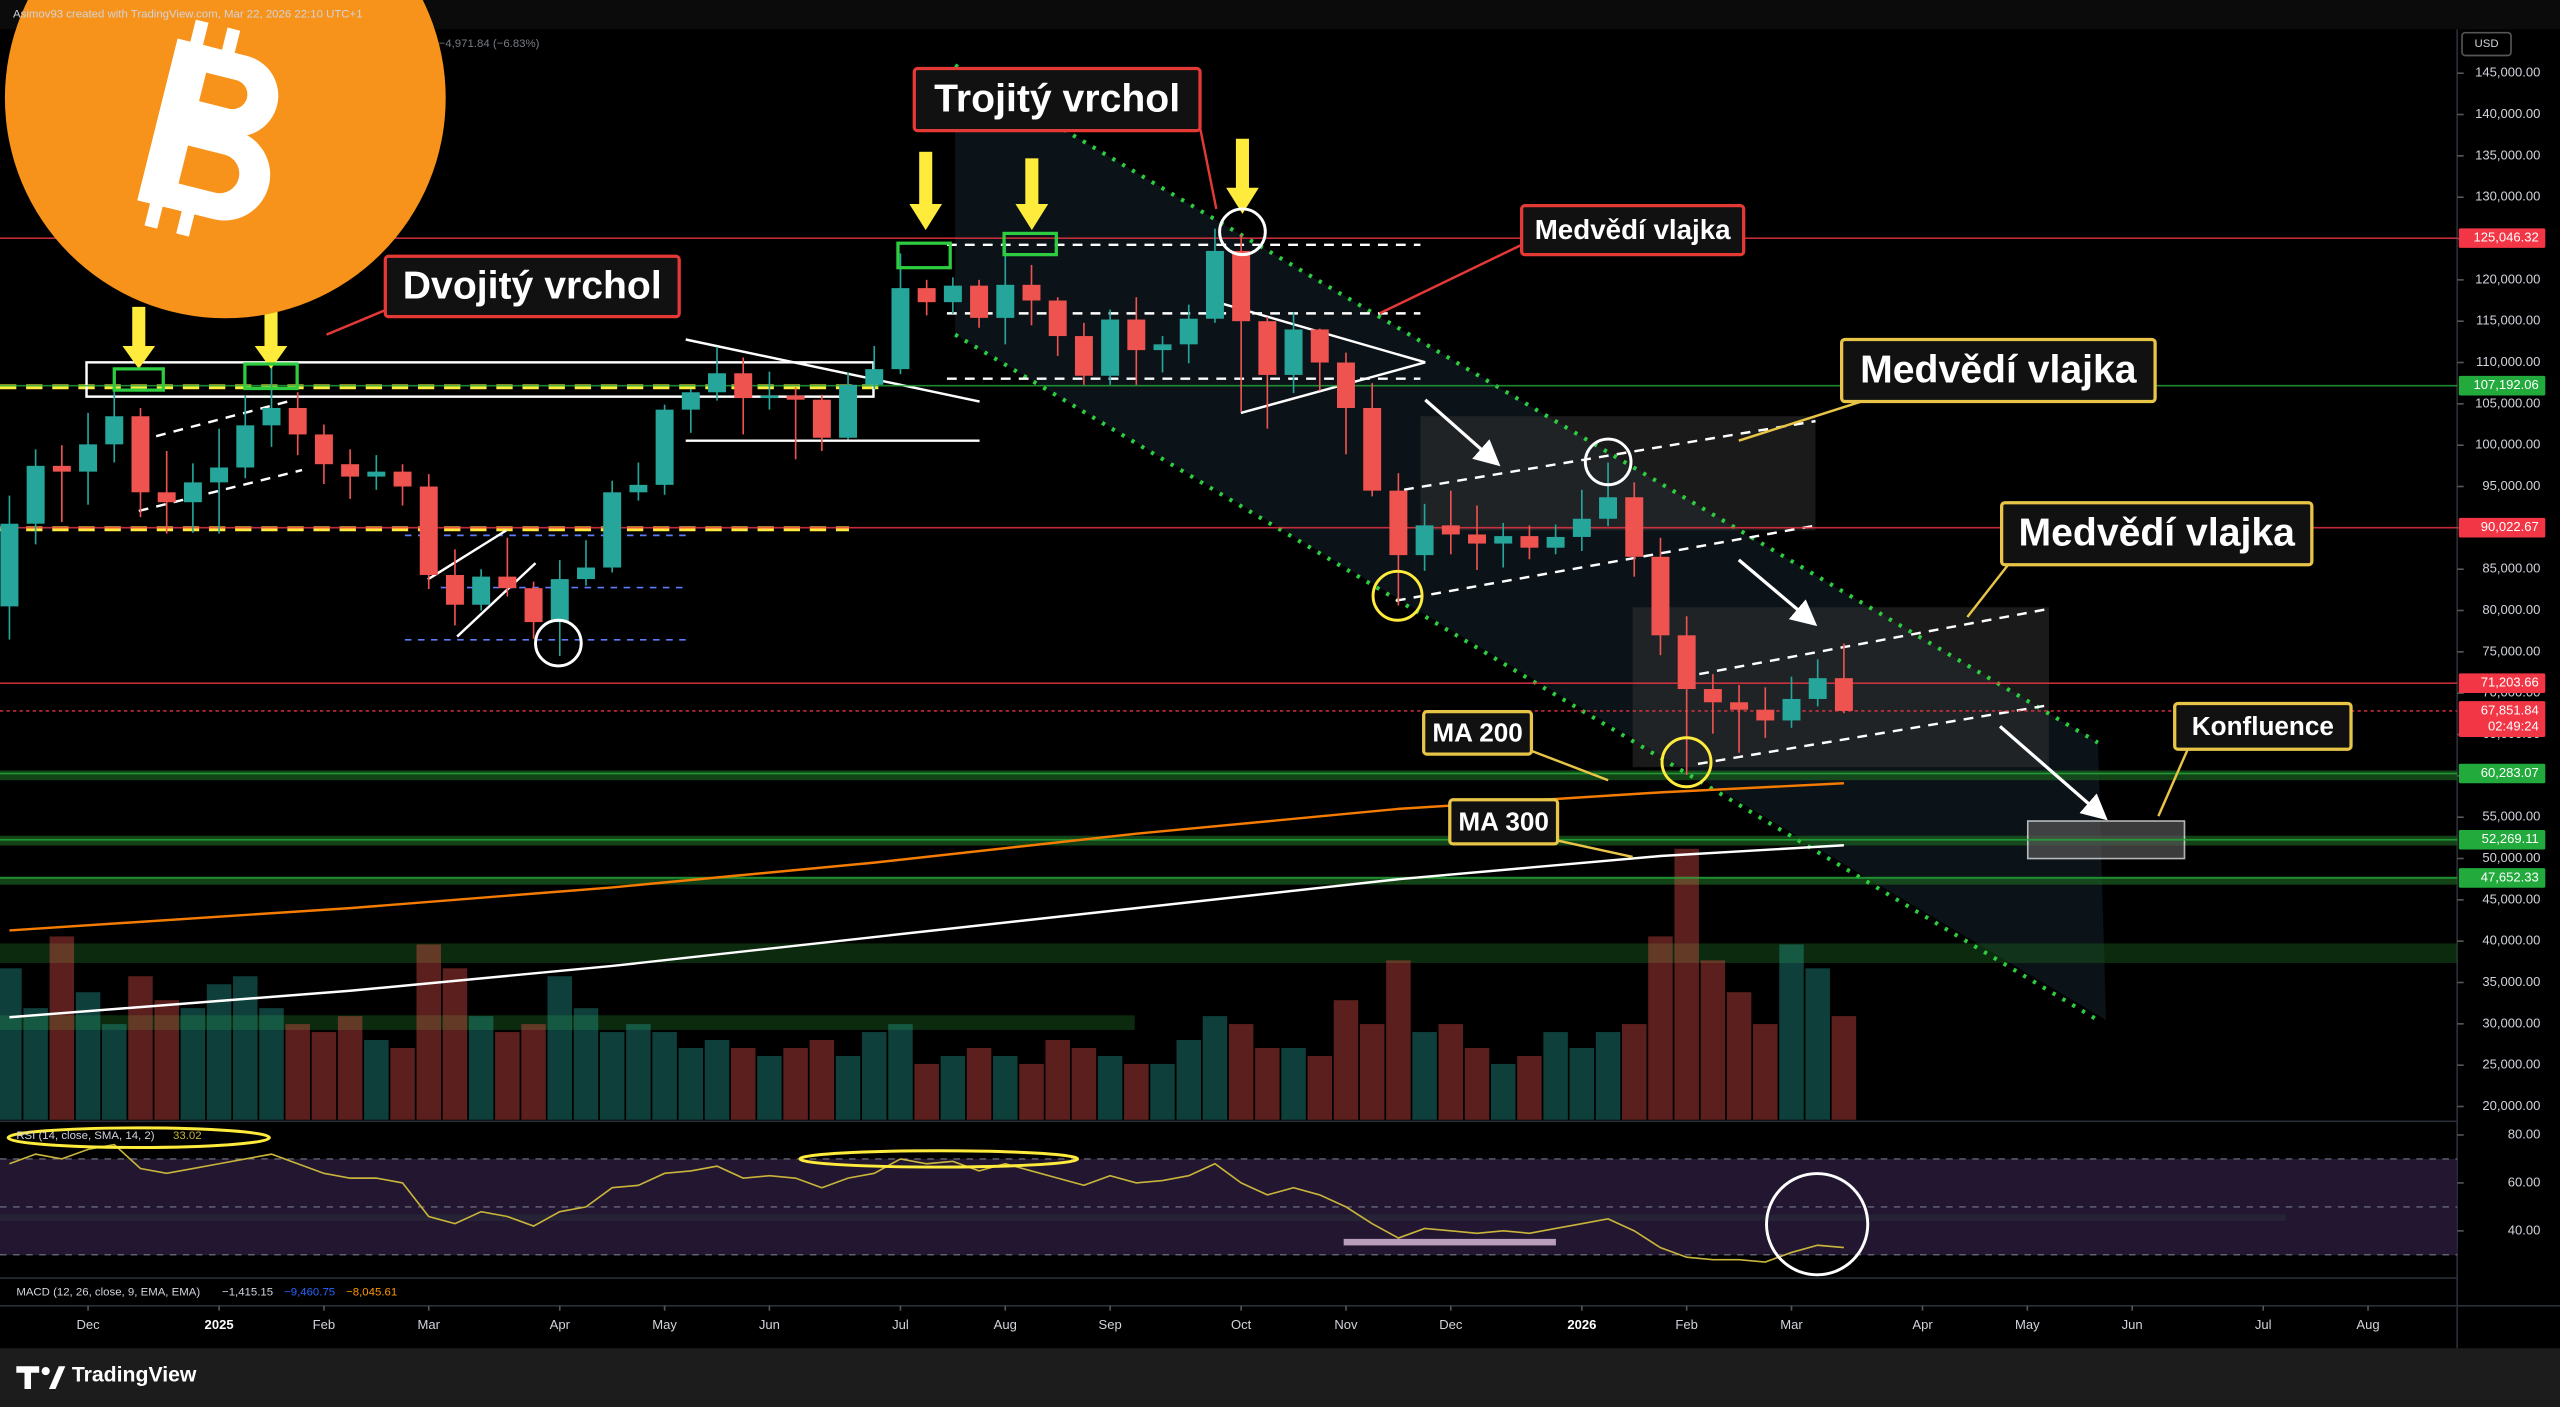  I want to click on annotation-text: MA 200, so click(1477, 732).